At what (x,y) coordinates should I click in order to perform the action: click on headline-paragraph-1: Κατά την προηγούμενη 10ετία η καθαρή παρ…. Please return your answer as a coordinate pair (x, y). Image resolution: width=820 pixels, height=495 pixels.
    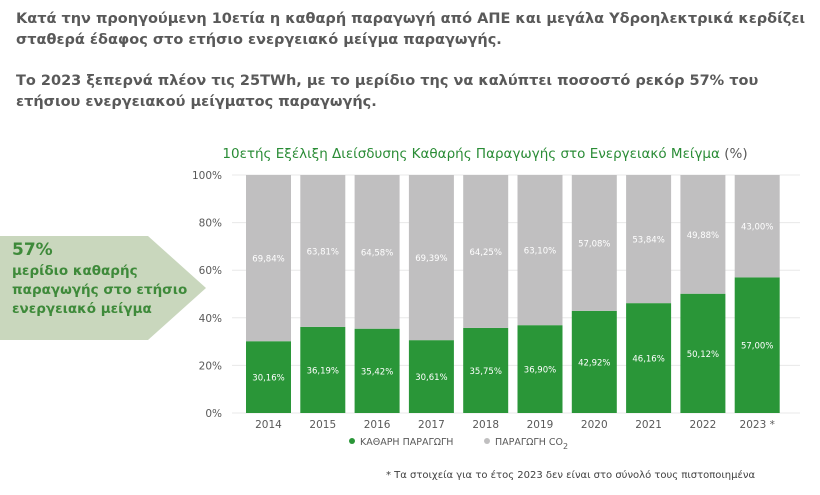
    Looking at the image, I should click on (411, 29).